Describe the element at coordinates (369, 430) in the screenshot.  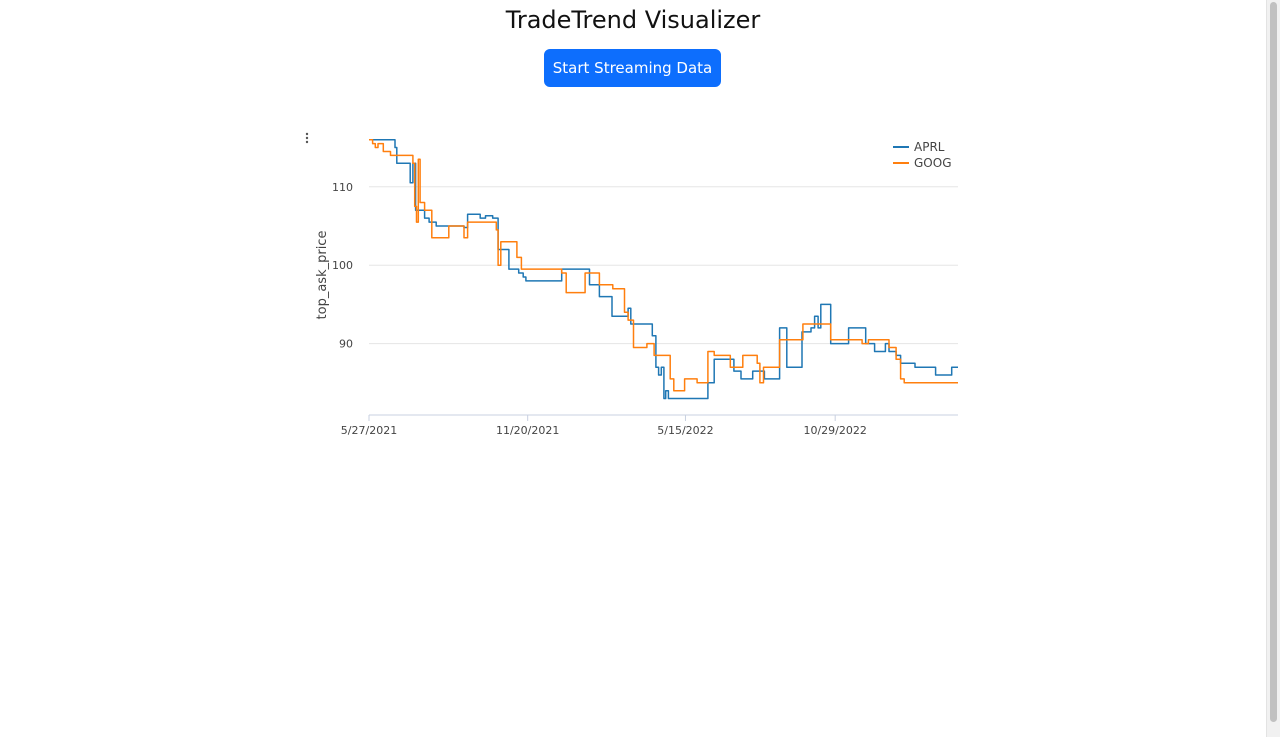
I see `x-tick-label: 5/27/2021` at that location.